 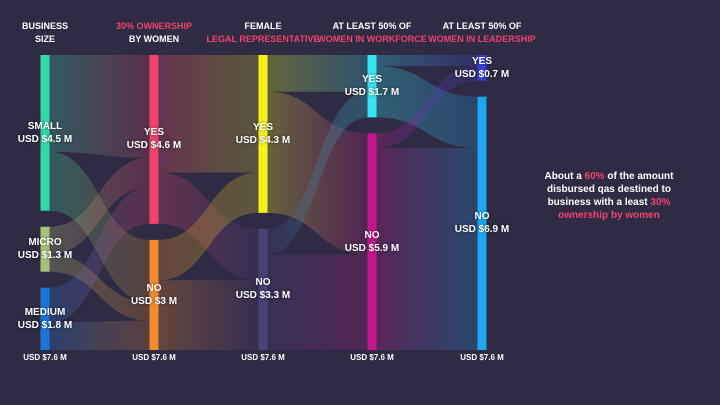 What do you see at coordinates (55, 33) in the screenshot?
I see `stage-header: BUSINESS SIZE` at bounding box center [55, 33].